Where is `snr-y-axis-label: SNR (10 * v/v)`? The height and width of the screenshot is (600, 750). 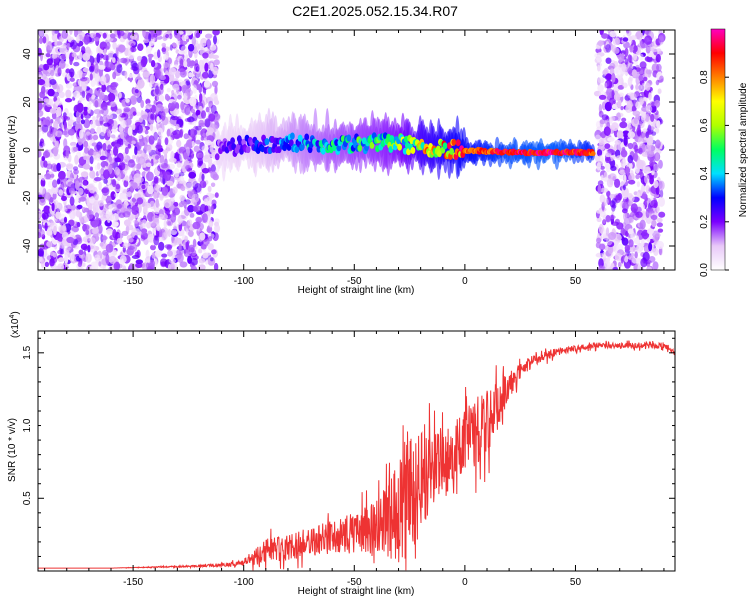 snr-y-axis-label: SNR (10 * v/v) is located at coordinates (12, 450).